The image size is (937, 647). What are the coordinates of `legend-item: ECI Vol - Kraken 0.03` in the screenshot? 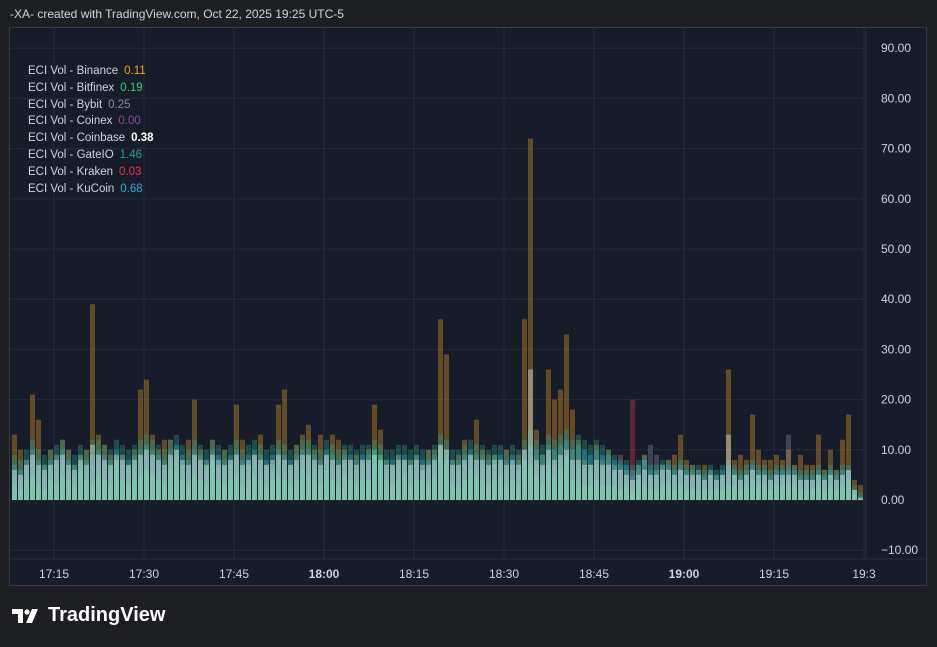 It's located at (91, 172).